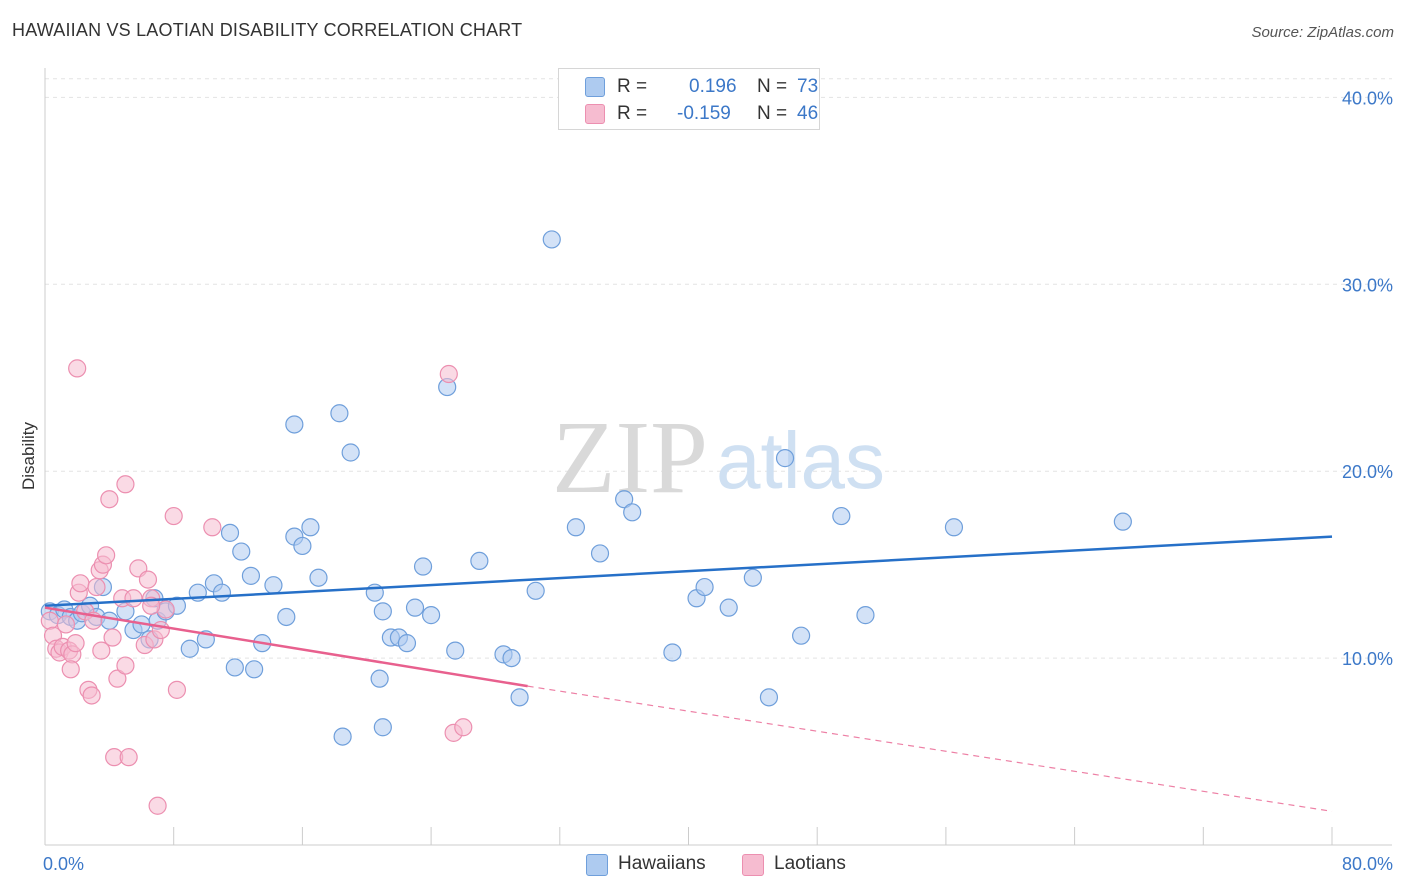  What do you see at coordinates (595, 87) in the screenshot?
I see `hawaiians-swatch` at bounding box center [595, 87].